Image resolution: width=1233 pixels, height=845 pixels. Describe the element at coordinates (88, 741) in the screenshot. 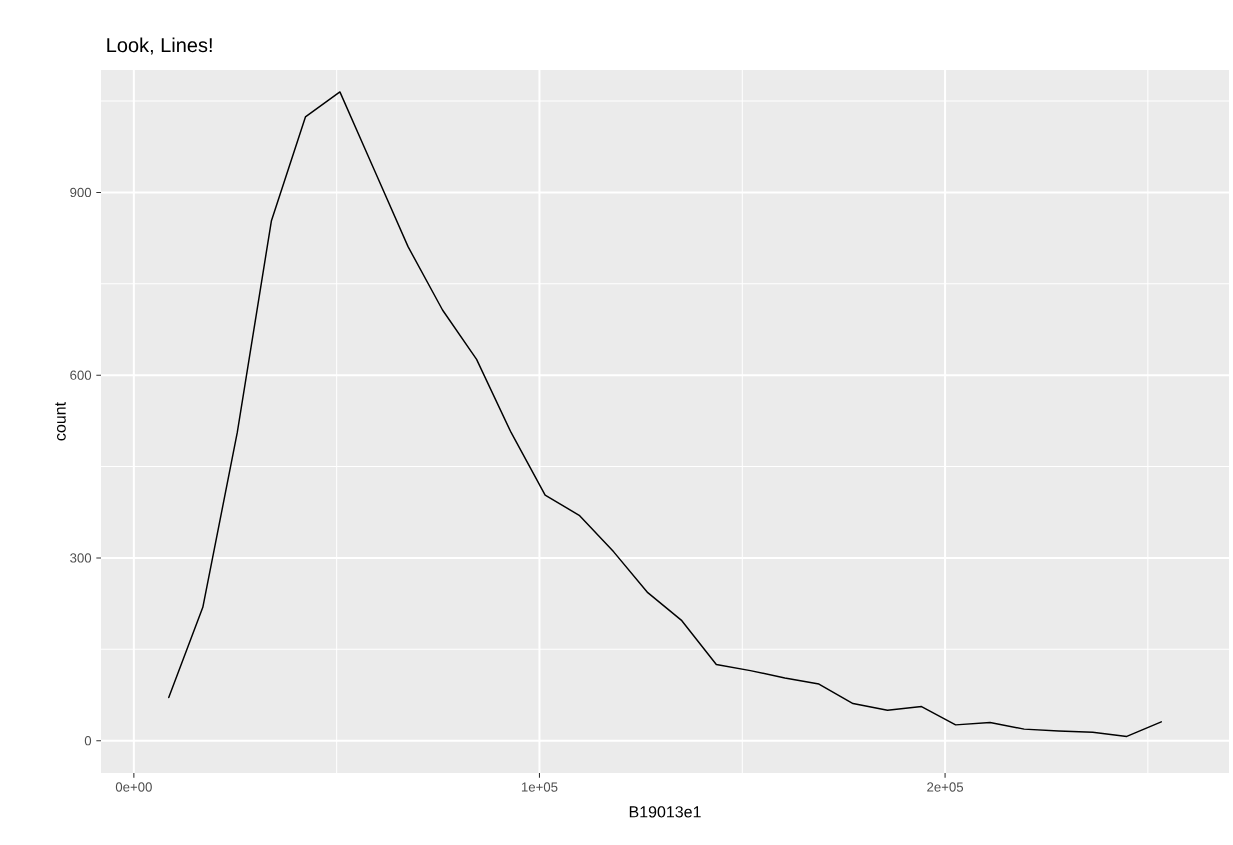

I see `y-tick-label: 0` at that location.